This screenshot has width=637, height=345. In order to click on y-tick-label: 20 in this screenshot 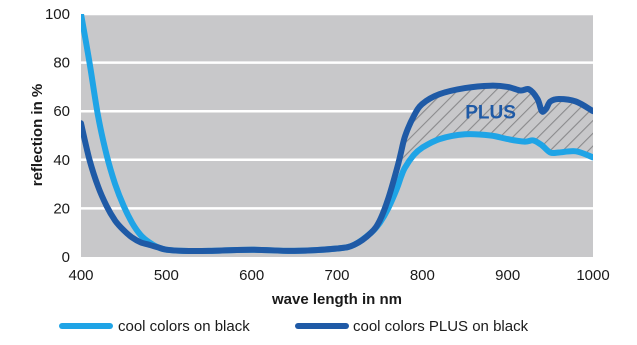, I will do `click(61, 208)`.